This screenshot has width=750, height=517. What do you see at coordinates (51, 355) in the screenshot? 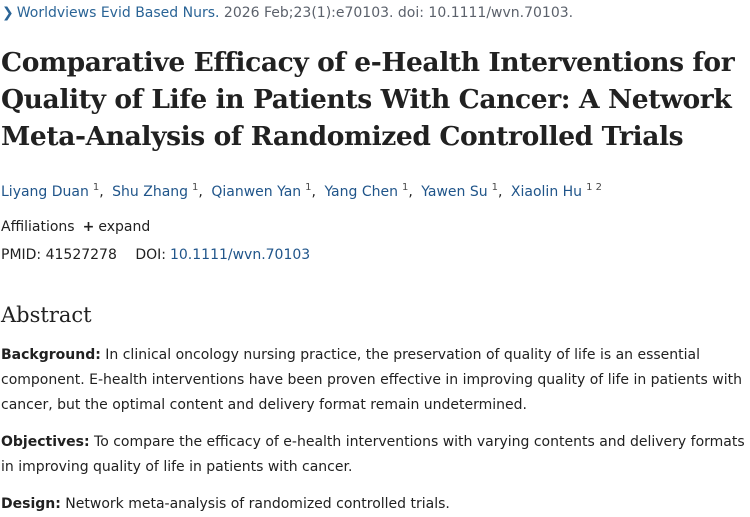
I see `background-label: Background:` at bounding box center [51, 355].